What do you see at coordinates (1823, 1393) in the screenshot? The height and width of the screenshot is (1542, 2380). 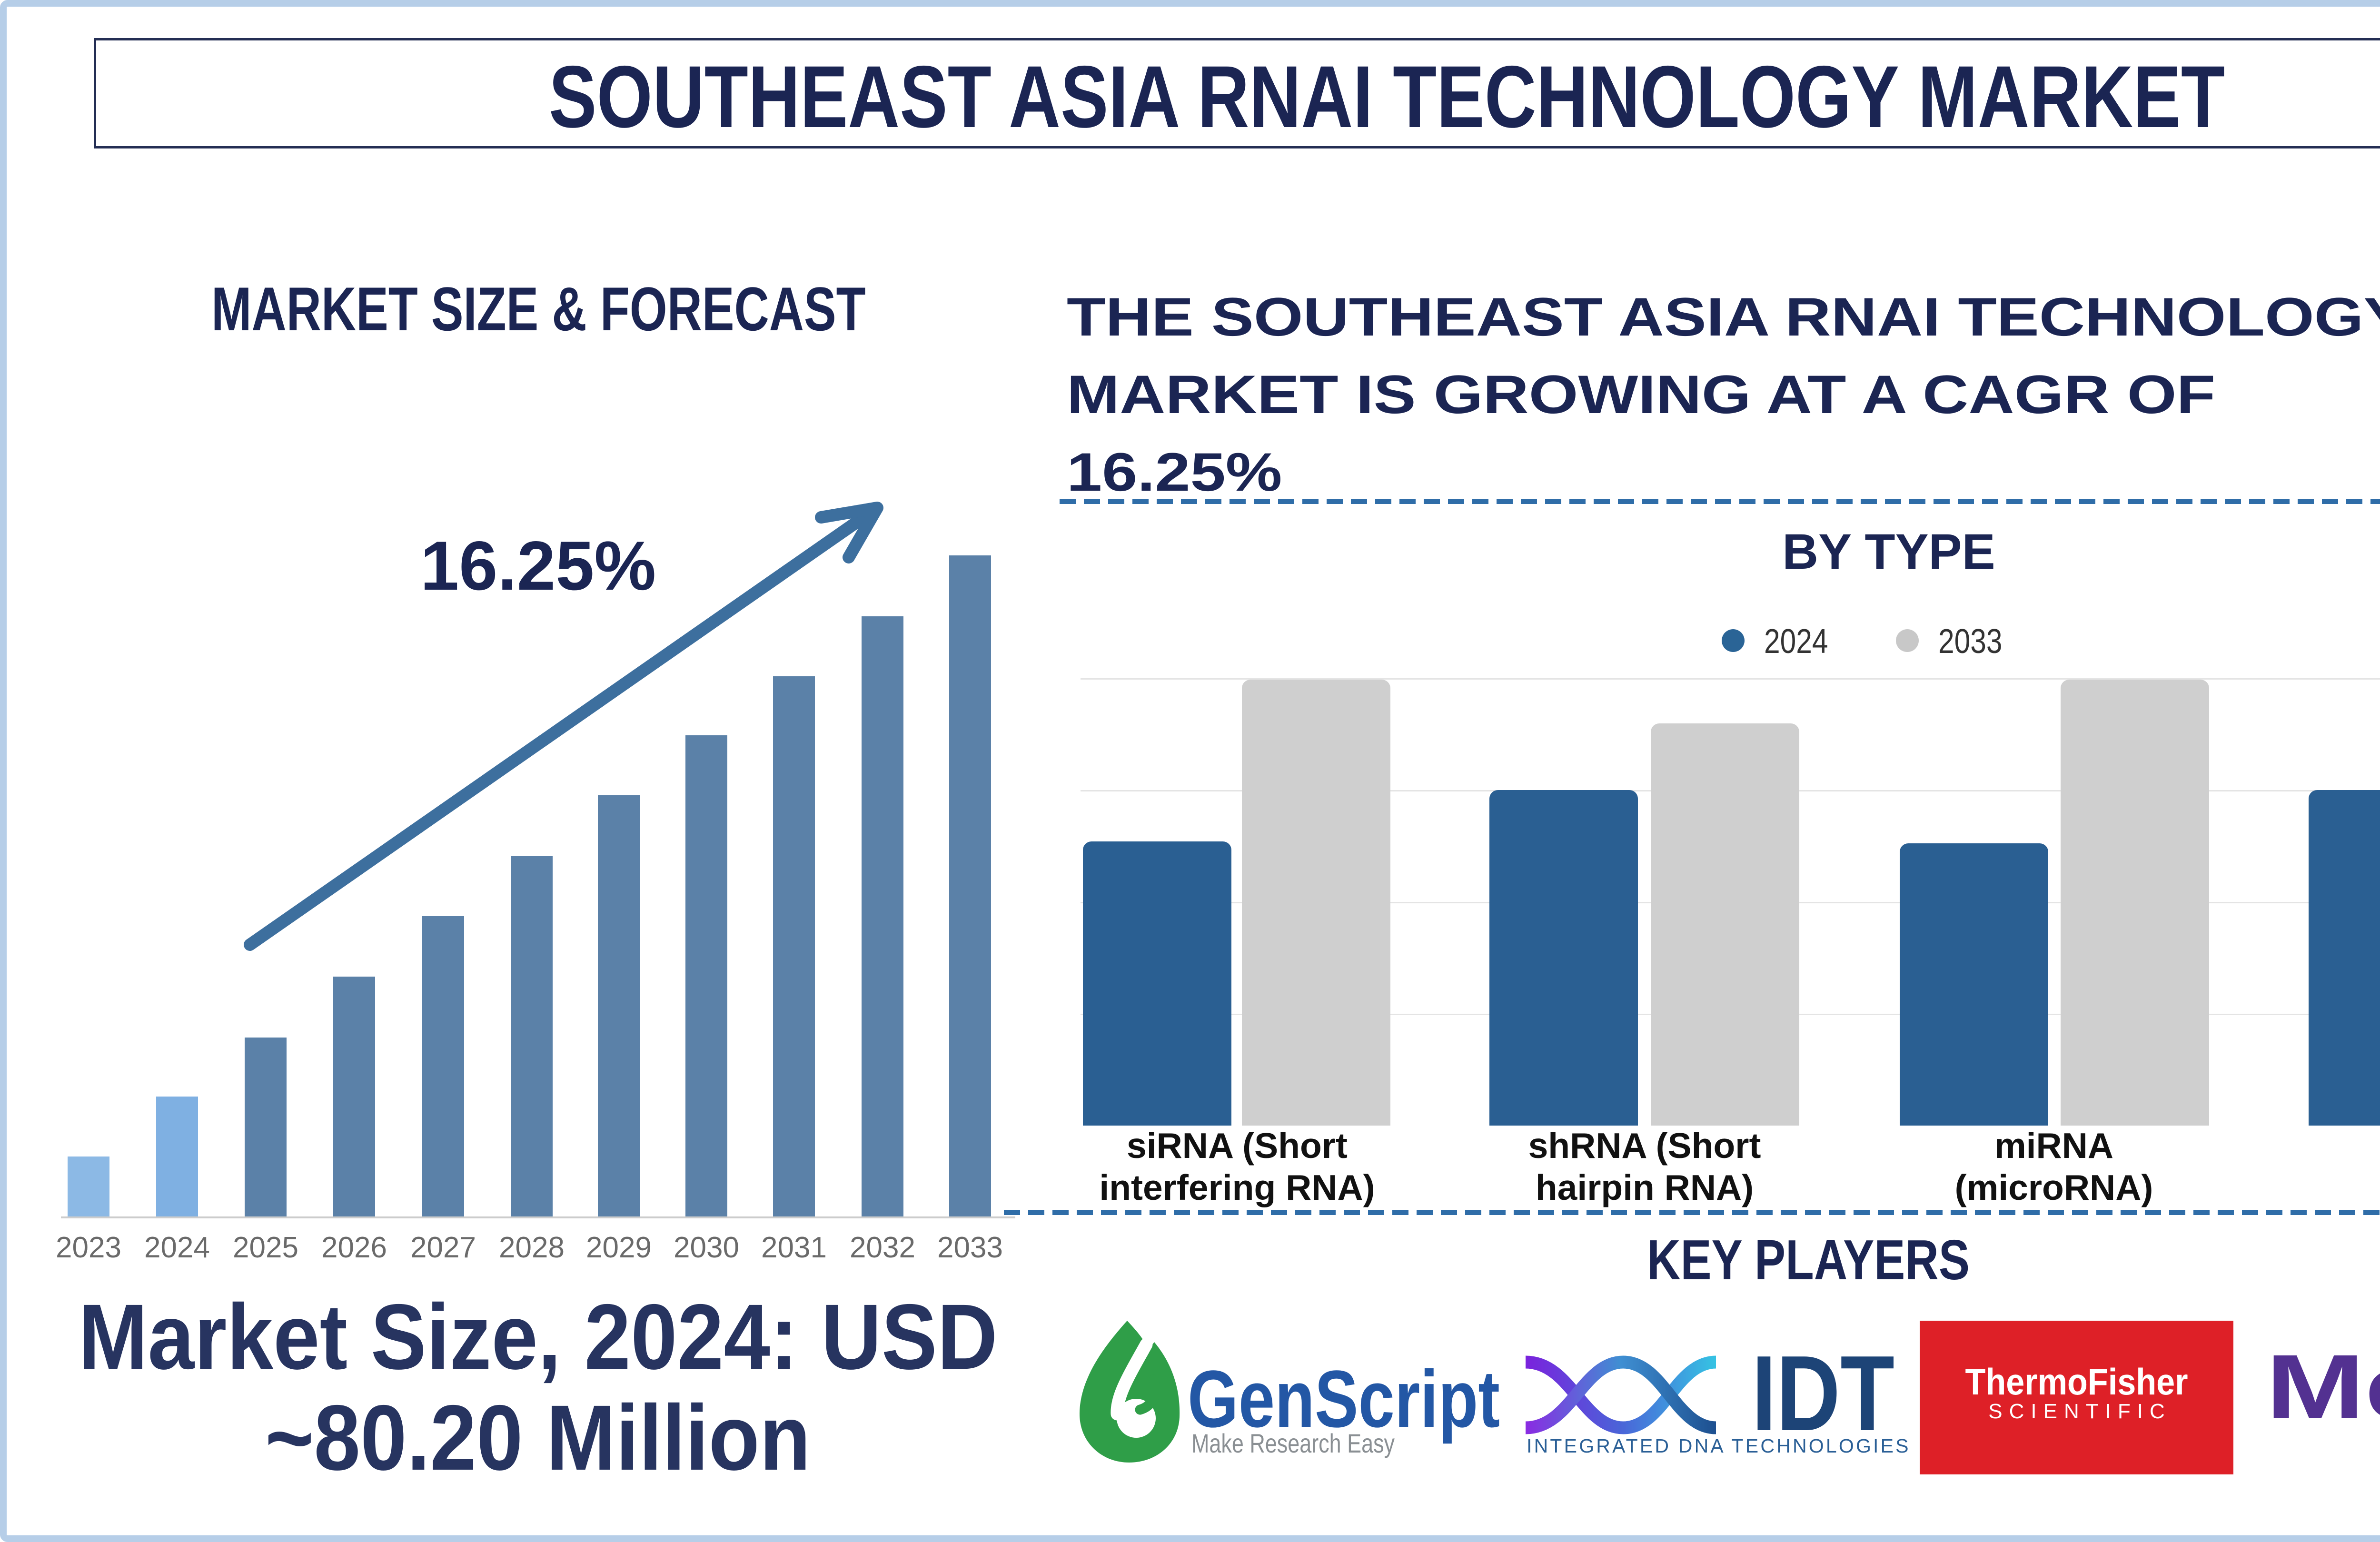 I see `svg-text: IDT` at bounding box center [1823, 1393].